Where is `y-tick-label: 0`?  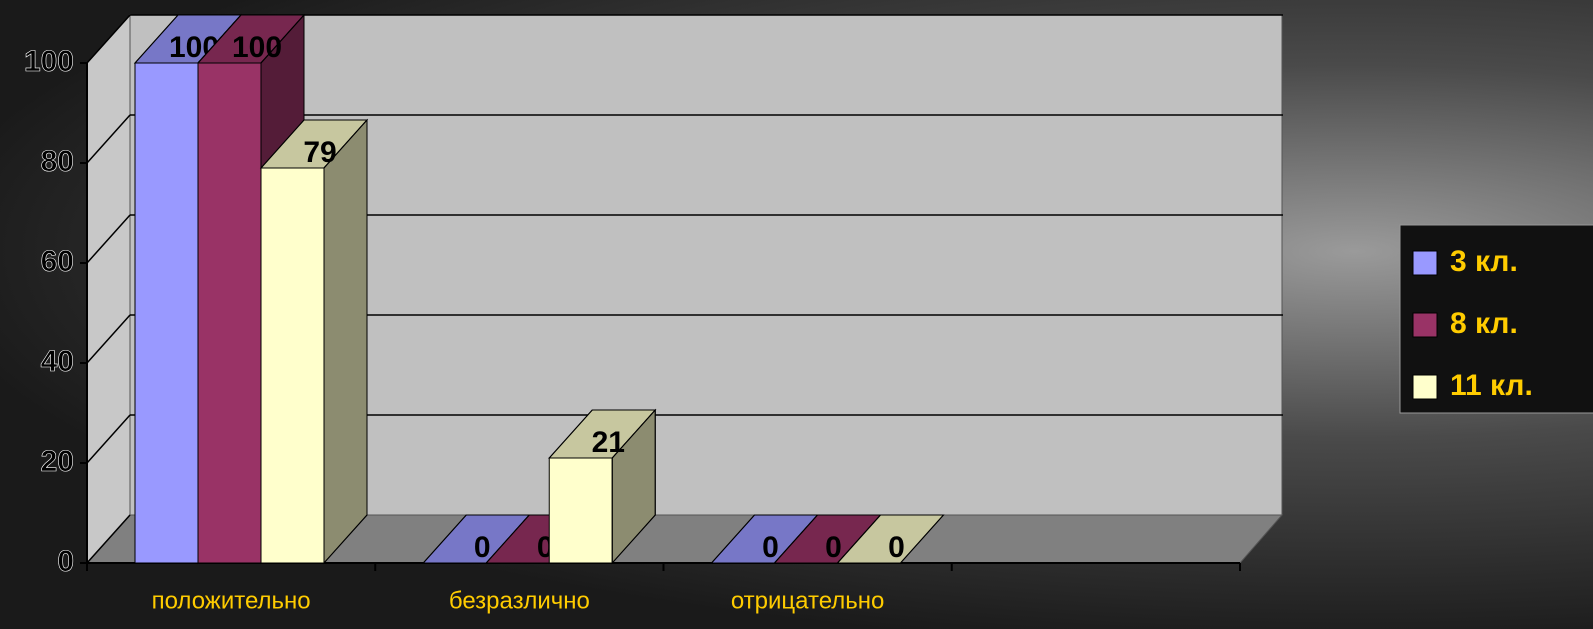
y-tick-label: 0 is located at coordinates (65, 561).